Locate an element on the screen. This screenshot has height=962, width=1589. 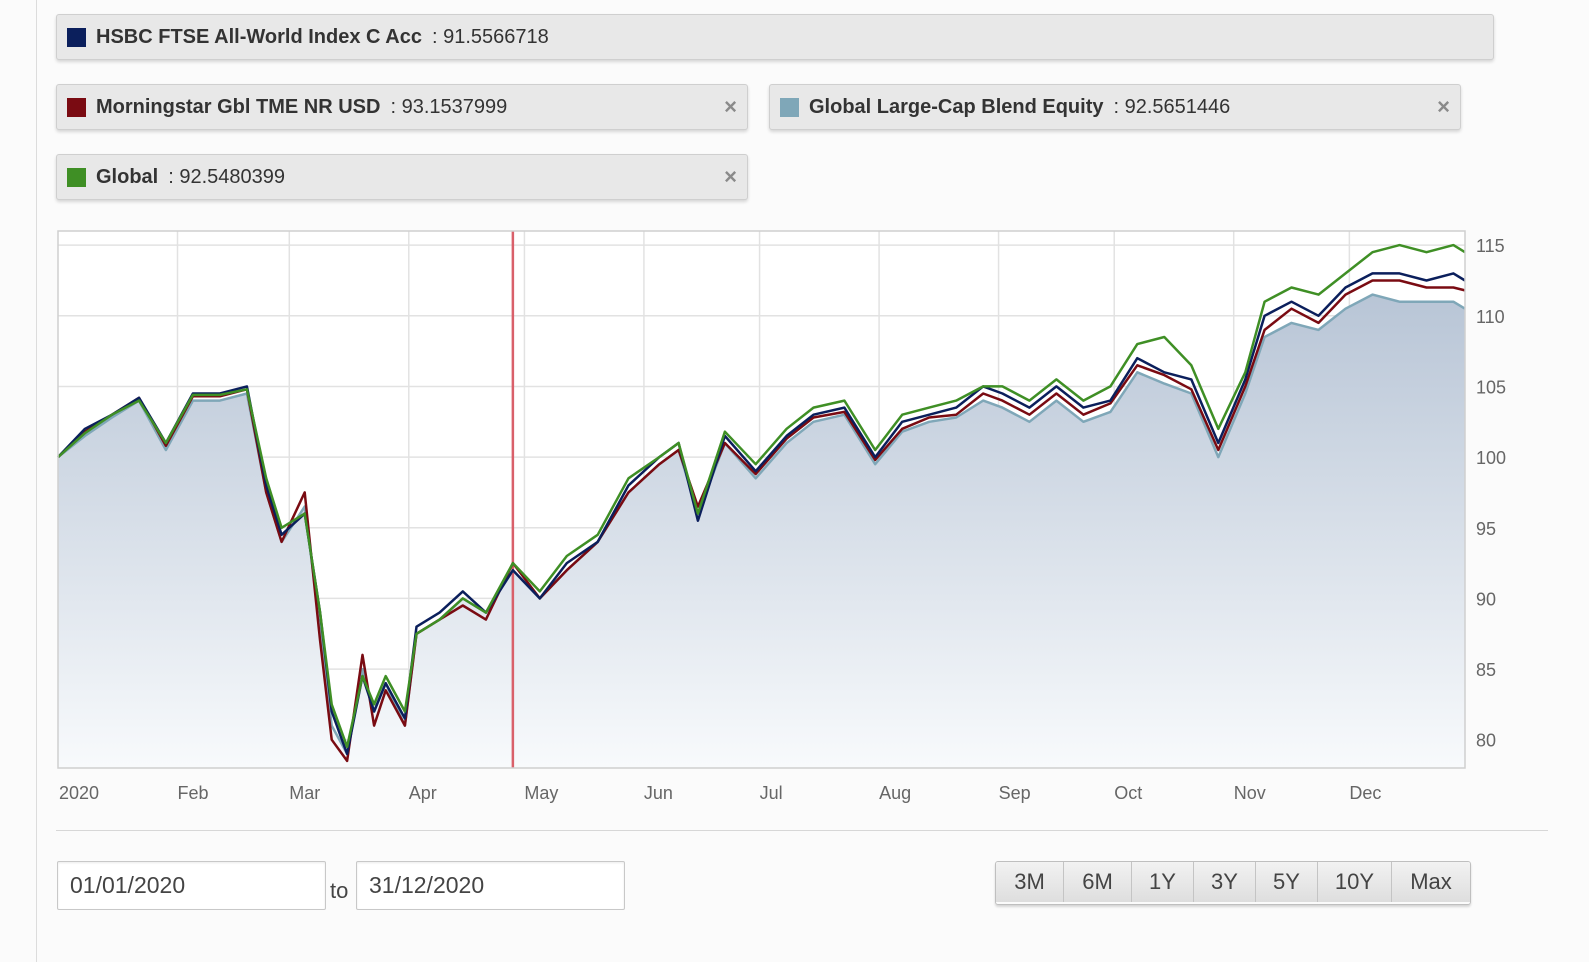
x-tick-label: Nov is located at coordinates (1250, 793).